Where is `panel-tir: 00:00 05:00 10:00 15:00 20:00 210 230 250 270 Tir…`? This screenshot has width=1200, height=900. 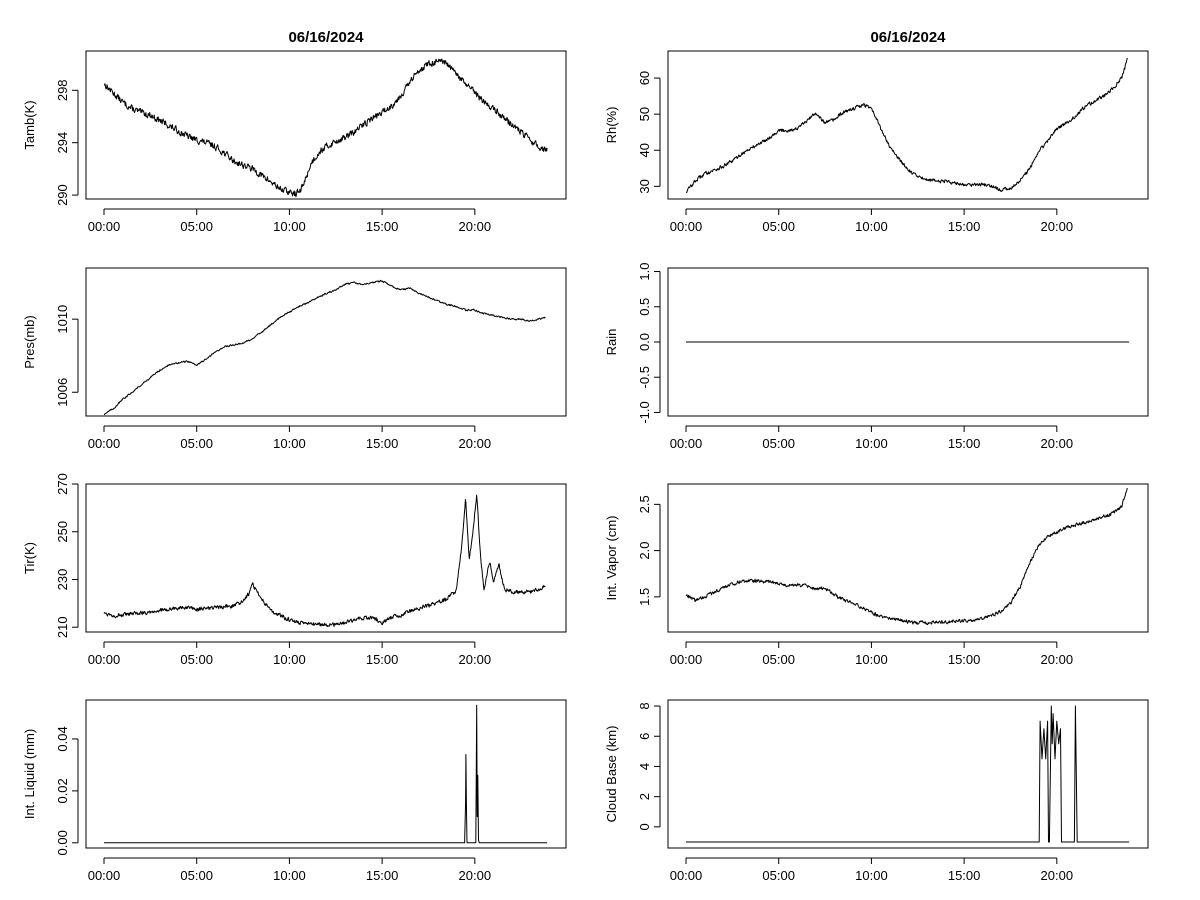
panel-tir: 00:00 05:00 10:00 15:00 20:00 210 230 250 270 Tir… is located at coordinates (294, 570).